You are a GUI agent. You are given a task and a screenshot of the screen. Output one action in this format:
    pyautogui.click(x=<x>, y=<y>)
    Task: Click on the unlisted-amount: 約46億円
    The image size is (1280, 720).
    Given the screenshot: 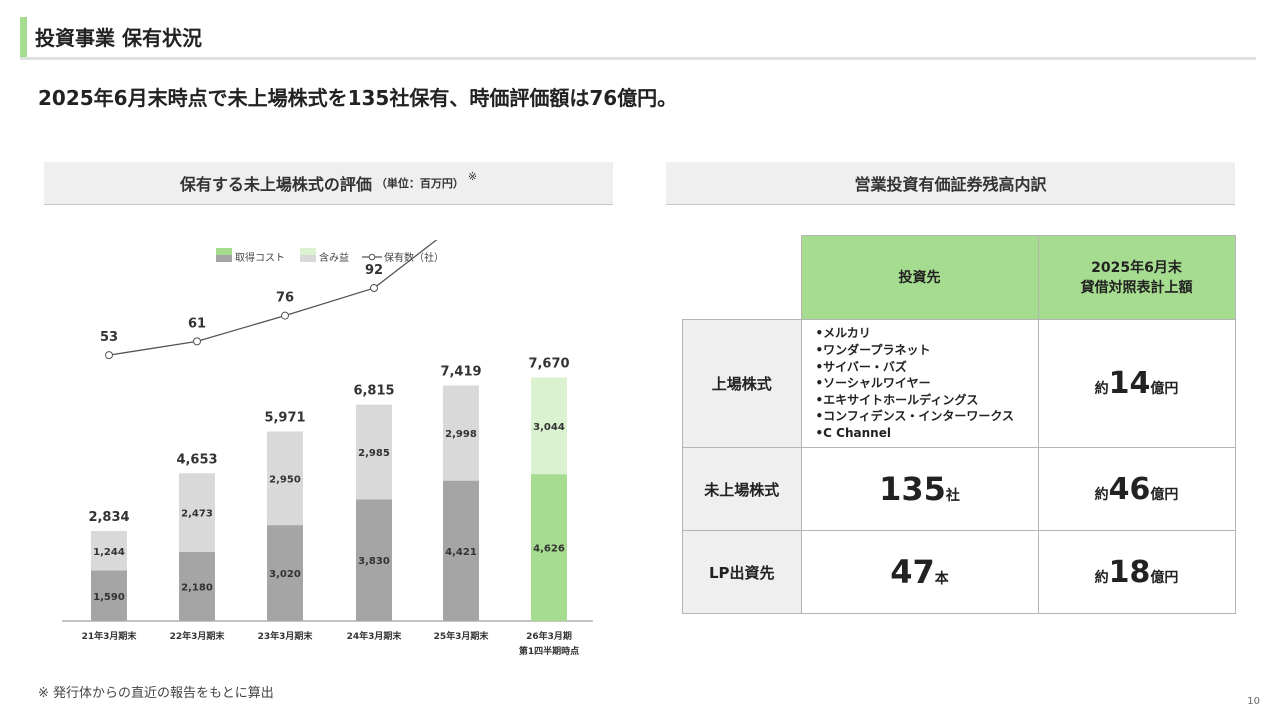 What is the action you would take?
    pyautogui.click(x=1136, y=489)
    